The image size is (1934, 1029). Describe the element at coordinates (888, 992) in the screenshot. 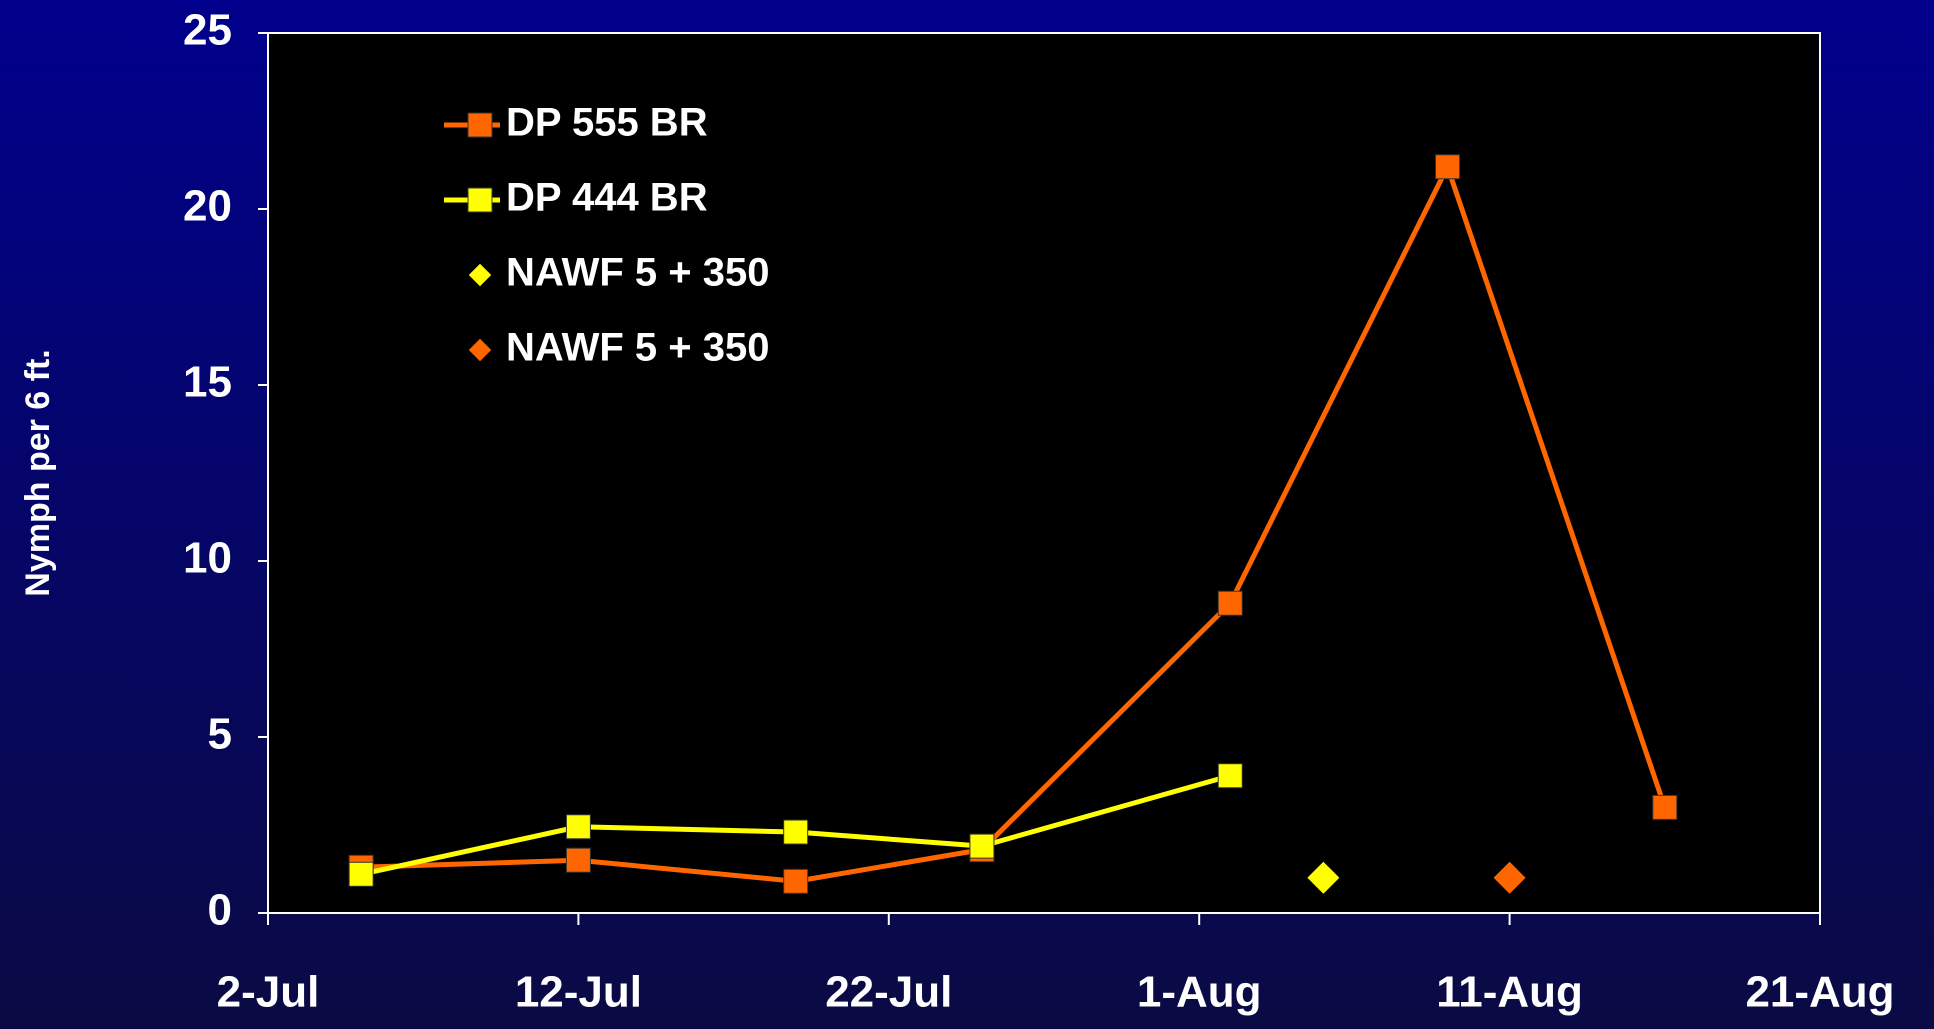

I see `x-tick-label: 22-Jul` at that location.